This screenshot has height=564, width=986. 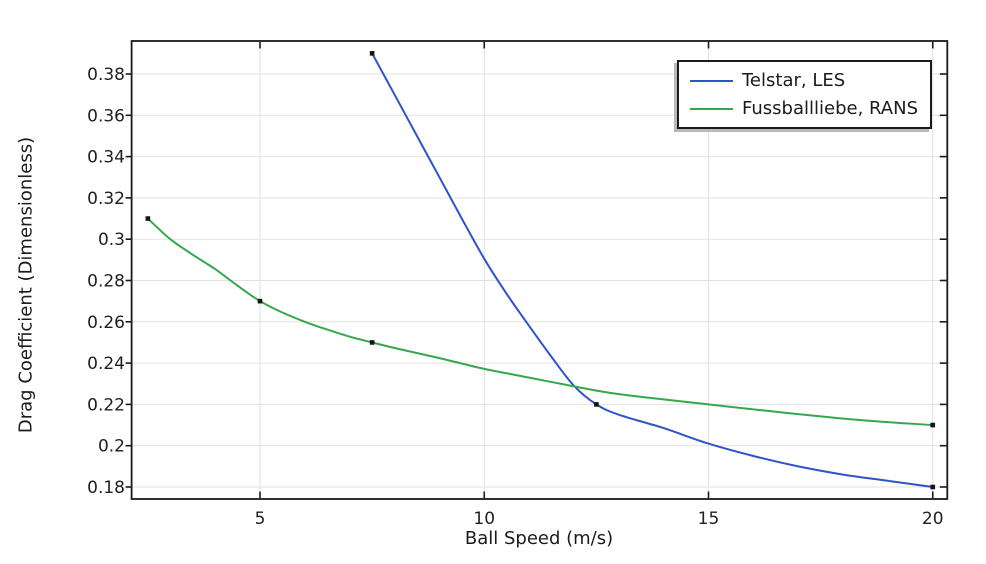 I want to click on legend-label: Telstar, LES, so click(x=794, y=80).